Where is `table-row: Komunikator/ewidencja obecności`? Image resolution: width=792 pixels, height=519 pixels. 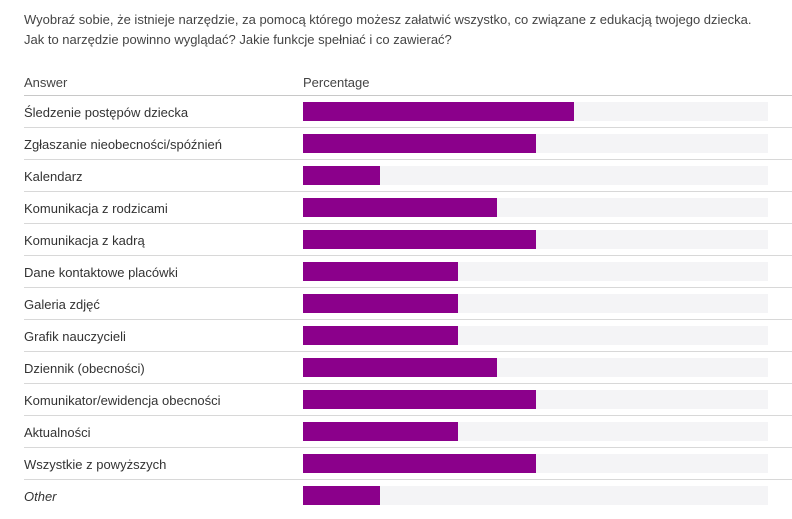 table-row: Komunikator/ewidencja obecności is located at coordinates (408, 400).